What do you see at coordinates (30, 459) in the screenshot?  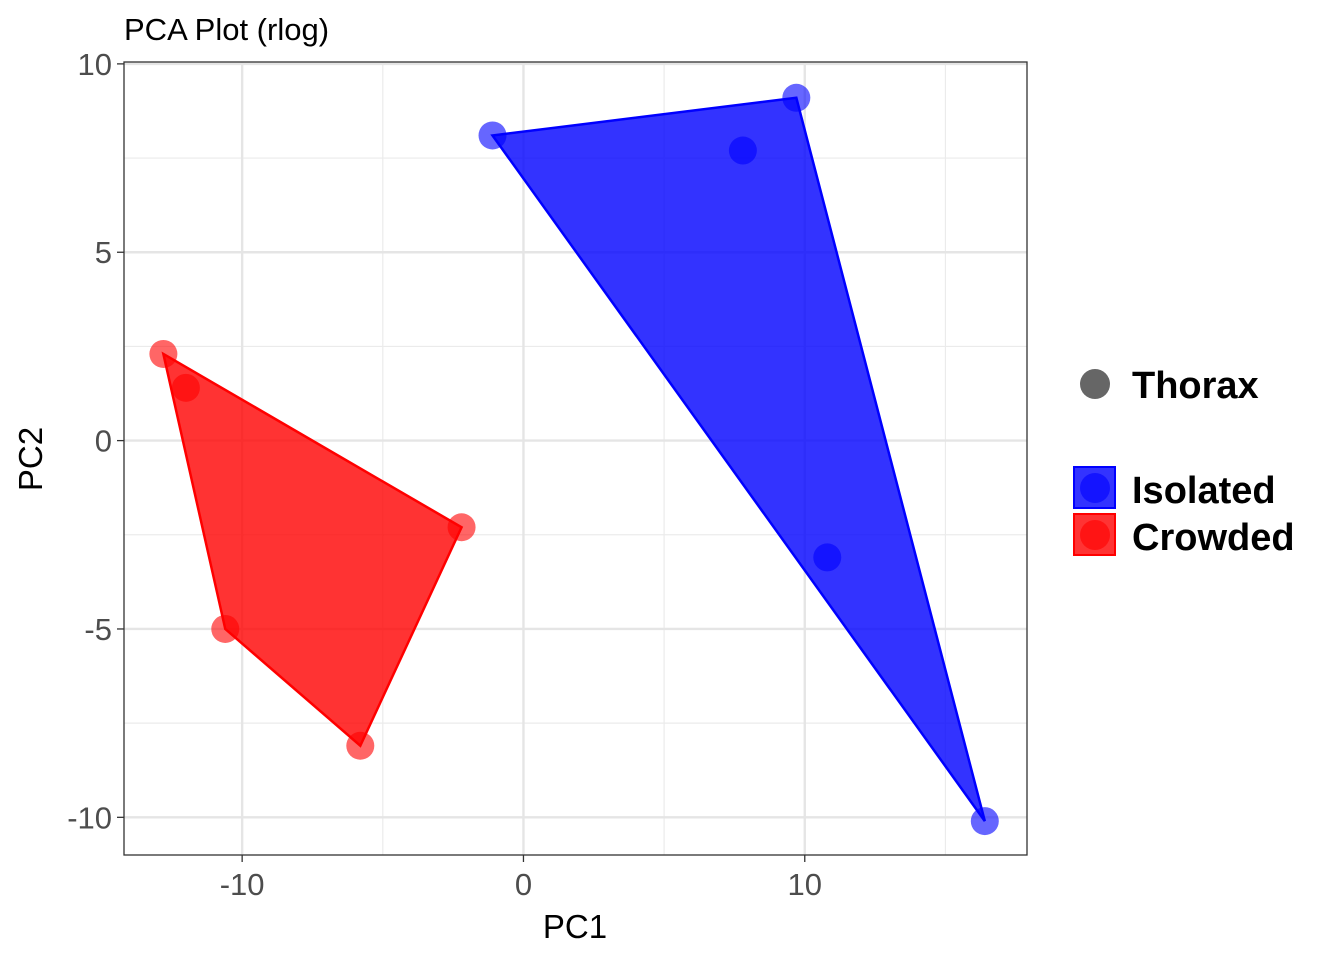 I see `y-axis-label: PC2` at bounding box center [30, 459].